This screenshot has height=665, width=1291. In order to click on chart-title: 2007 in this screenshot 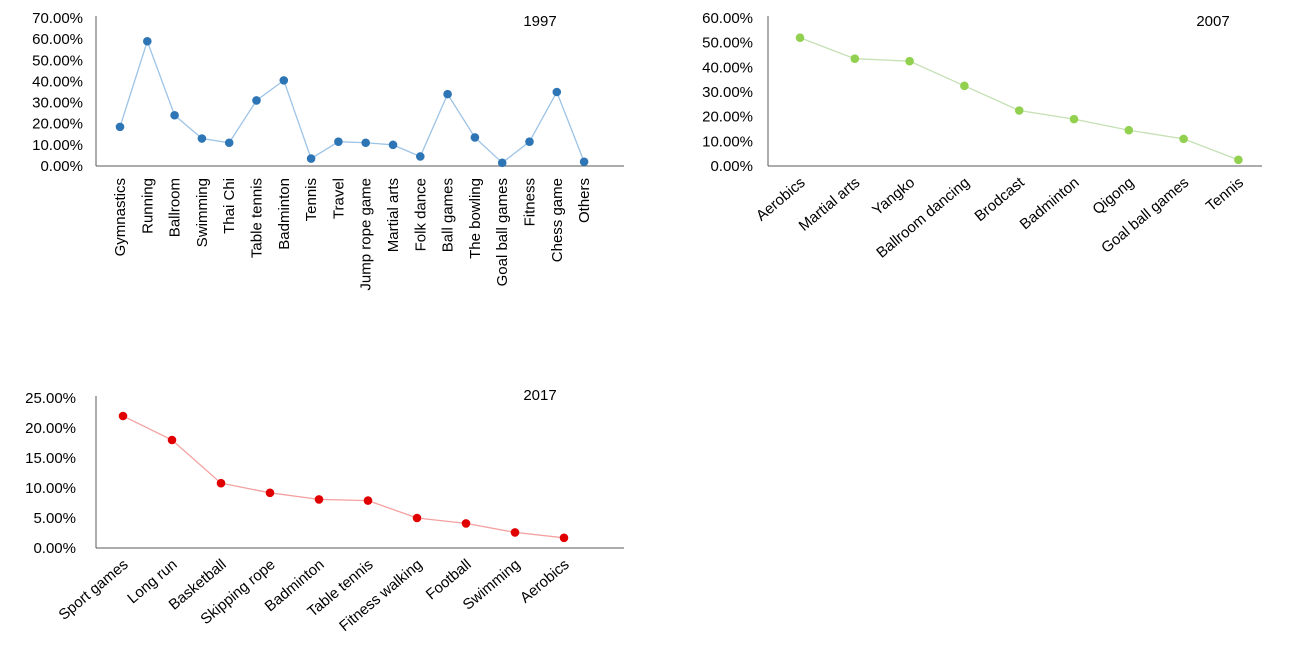, I will do `click(1212, 21)`.